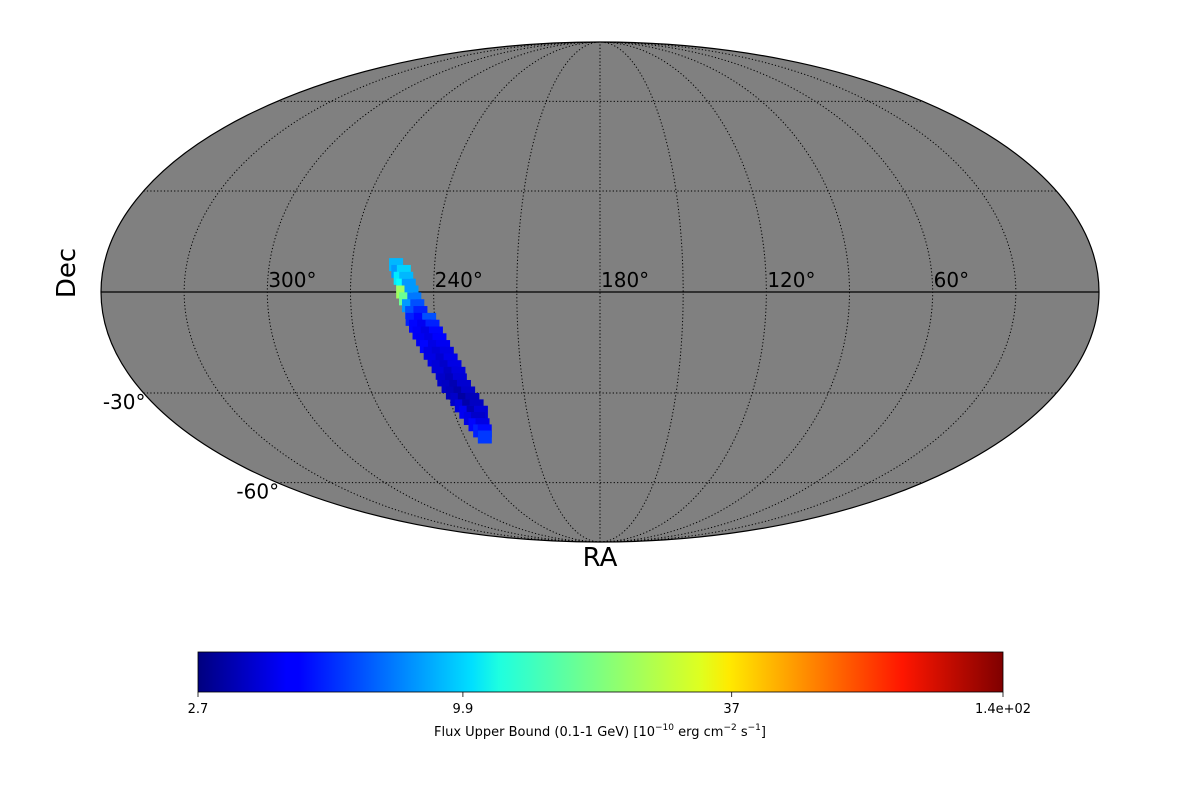 The image size is (1200, 800). What do you see at coordinates (198, 709) in the screenshot?
I see `colorbar-tick-label: 2.7` at bounding box center [198, 709].